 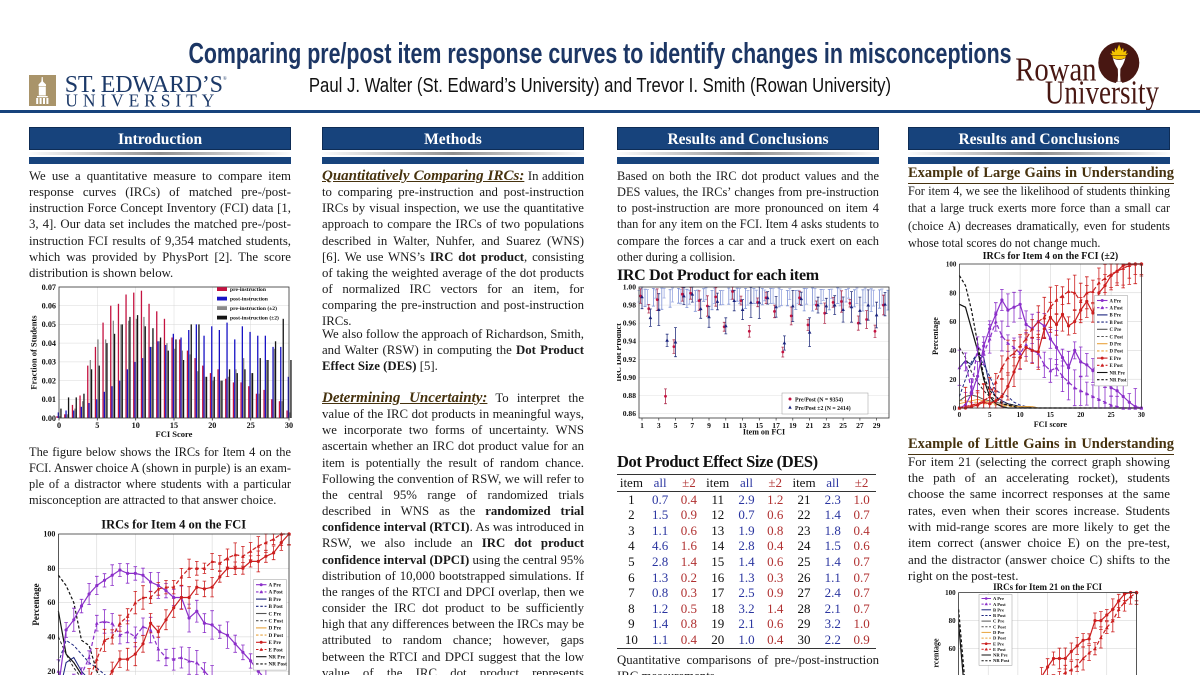 I want to click on svg-text: IRC Dot Product, so click(x=620, y=352).